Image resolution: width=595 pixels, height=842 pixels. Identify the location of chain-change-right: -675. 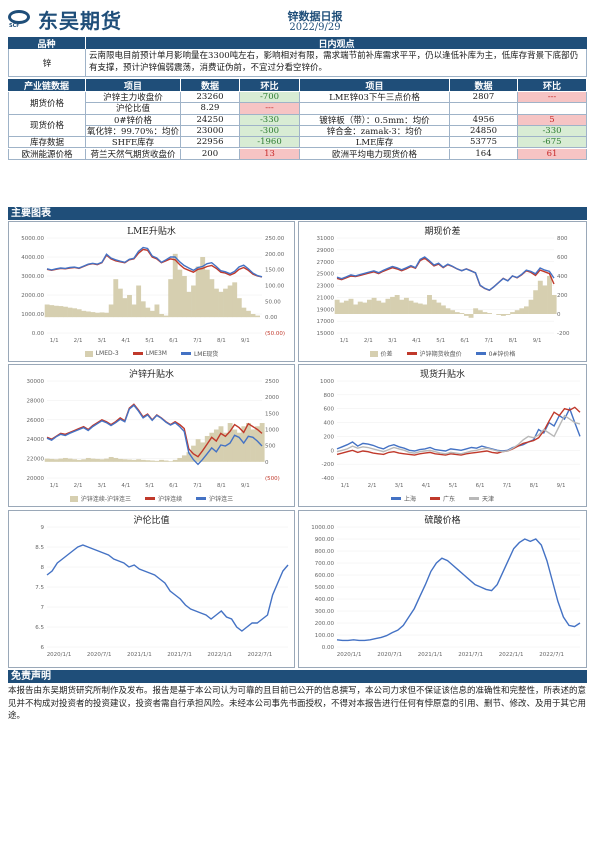
(552, 143).